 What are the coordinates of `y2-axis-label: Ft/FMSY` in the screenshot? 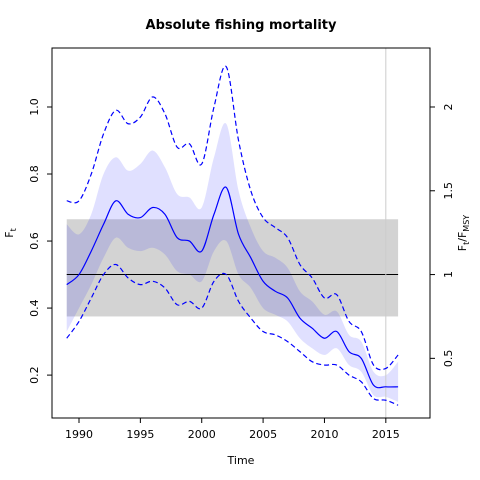 It's located at (463, 233).